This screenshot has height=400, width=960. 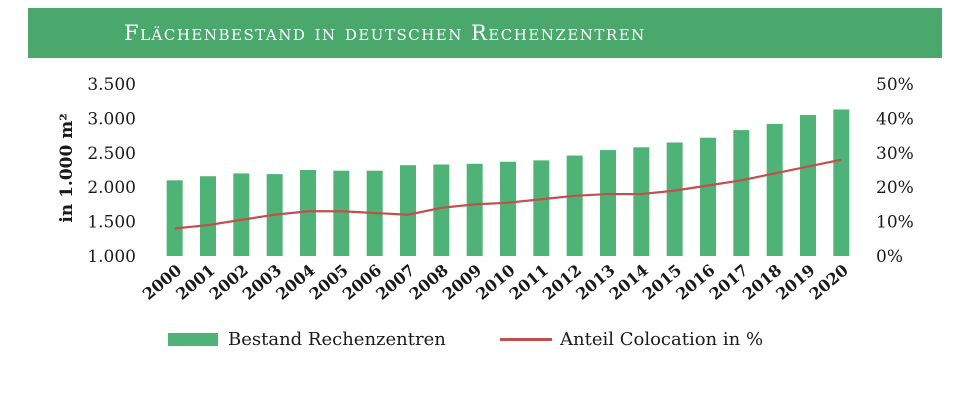 I want to click on bar-2018, so click(x=774, y=190).